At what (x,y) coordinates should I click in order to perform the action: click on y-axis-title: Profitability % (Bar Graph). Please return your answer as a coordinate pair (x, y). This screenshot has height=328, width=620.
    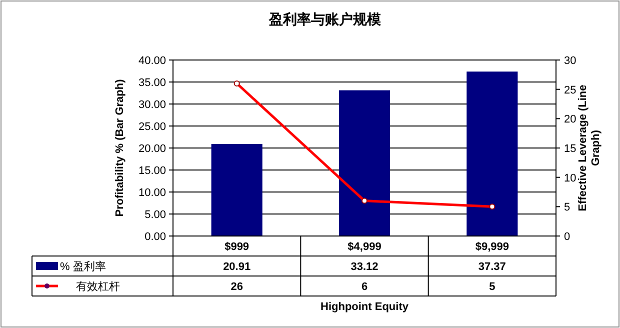
    Looking at the image, I should click on (120, 147).